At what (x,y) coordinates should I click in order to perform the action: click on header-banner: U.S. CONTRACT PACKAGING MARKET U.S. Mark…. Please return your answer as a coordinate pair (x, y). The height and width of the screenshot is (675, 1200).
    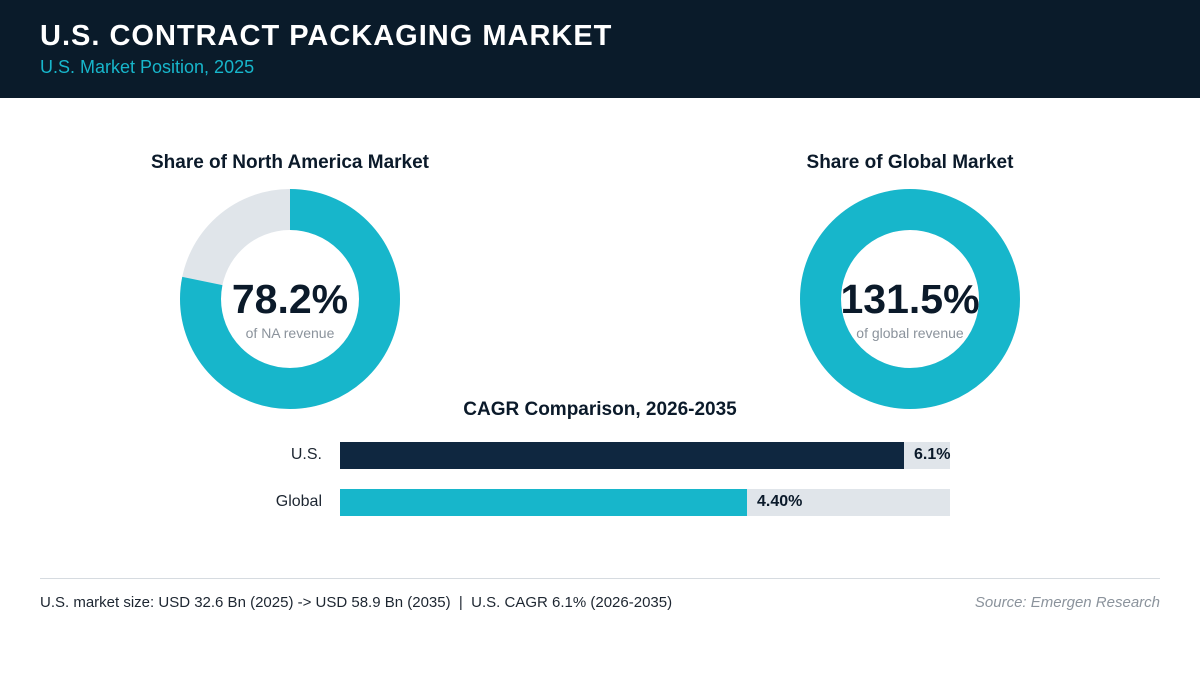
    Looking at the image, I should click on (600, 49).